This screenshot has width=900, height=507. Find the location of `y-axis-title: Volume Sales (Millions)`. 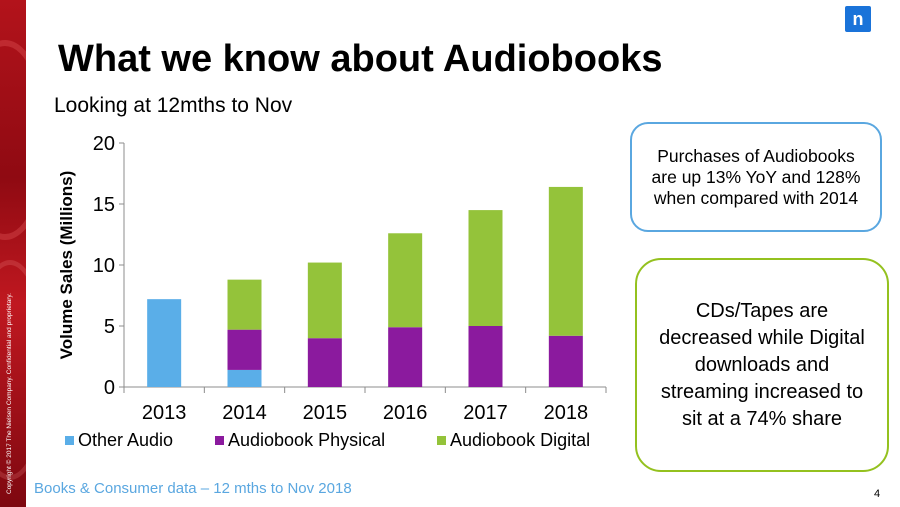

y-axis-title: Volume Sales (Millions) is located at coordinates (66, 265).